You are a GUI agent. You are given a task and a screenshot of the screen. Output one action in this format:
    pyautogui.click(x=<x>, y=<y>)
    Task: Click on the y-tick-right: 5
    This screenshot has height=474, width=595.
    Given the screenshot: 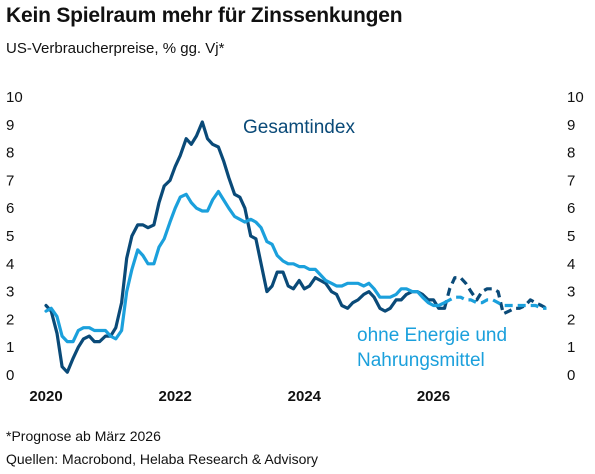 What is the action you would take?
    pyautogui.click(x=571, y=236)
    